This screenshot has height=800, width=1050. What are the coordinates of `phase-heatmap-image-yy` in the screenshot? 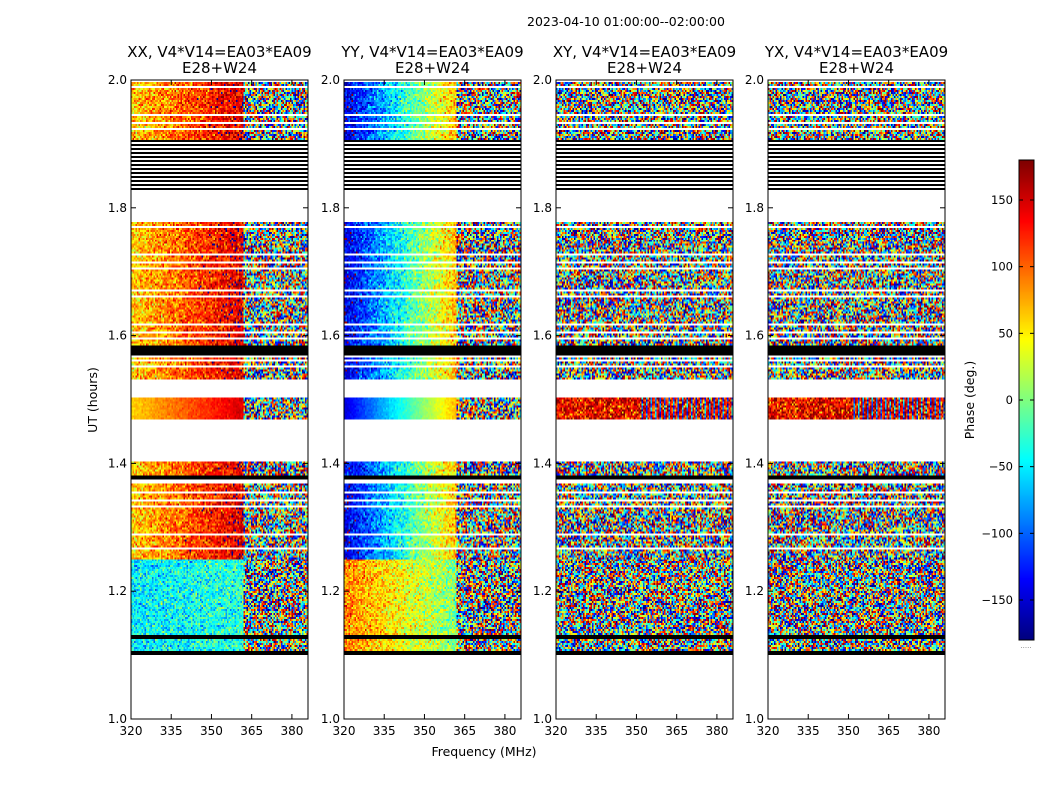 It's located at (432, 399).